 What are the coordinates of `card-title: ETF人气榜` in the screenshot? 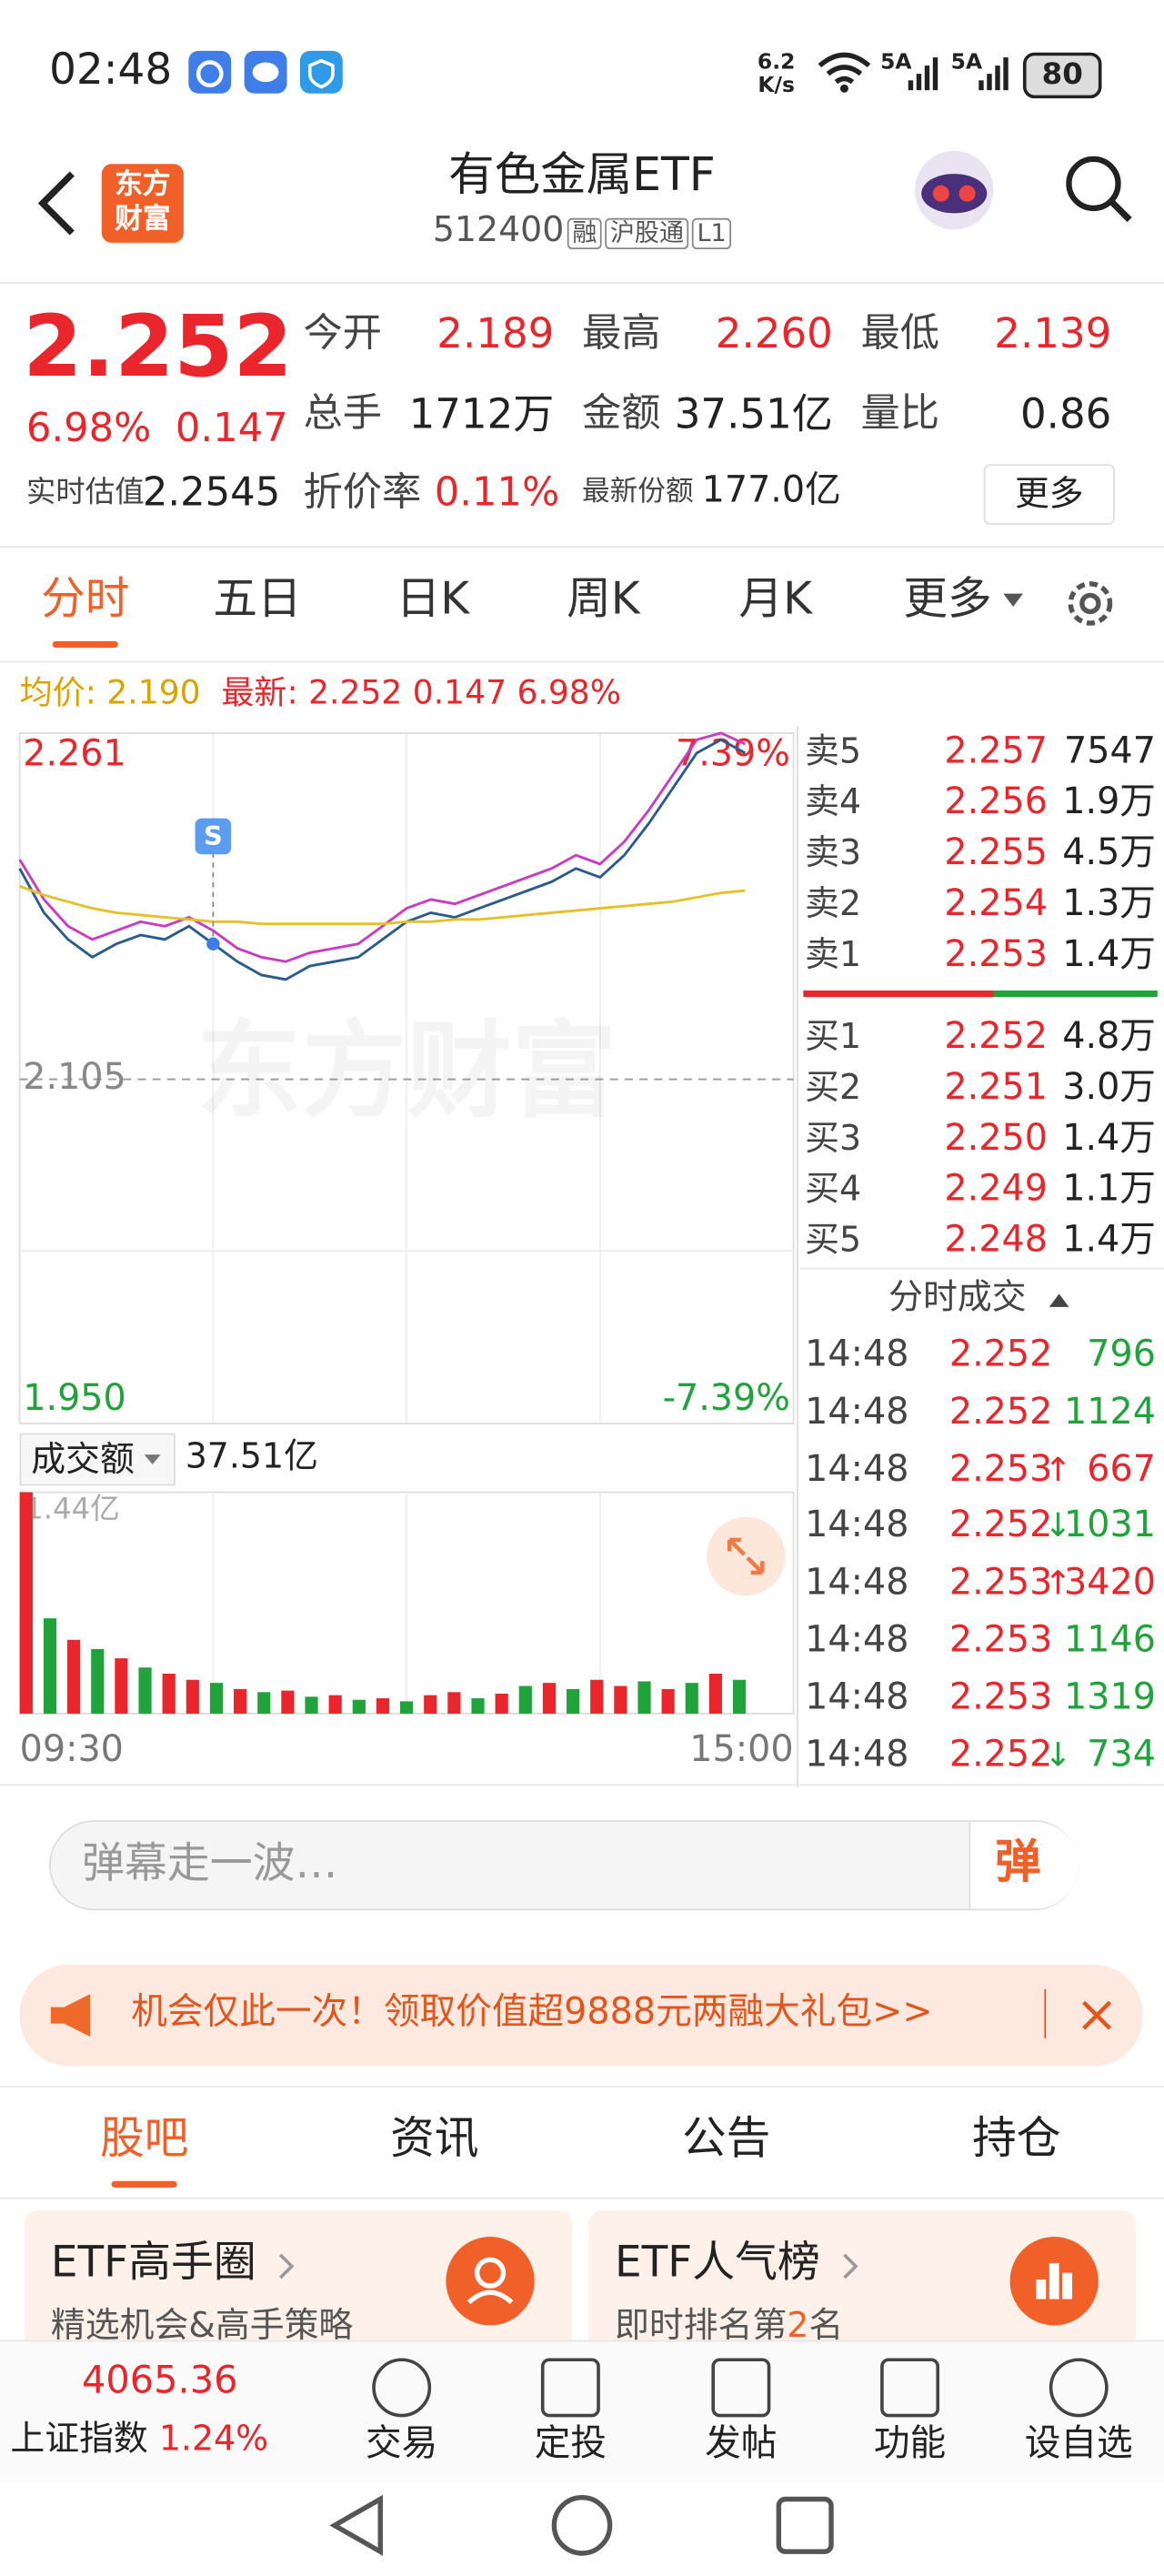 It's located at (718, 2263).